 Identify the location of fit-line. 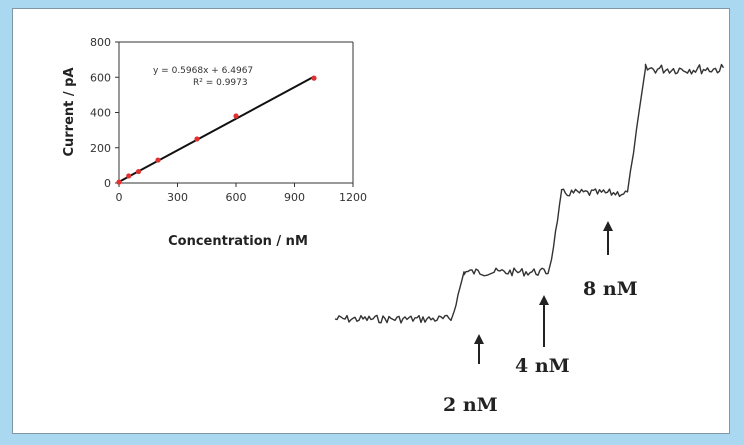
(216, 129).